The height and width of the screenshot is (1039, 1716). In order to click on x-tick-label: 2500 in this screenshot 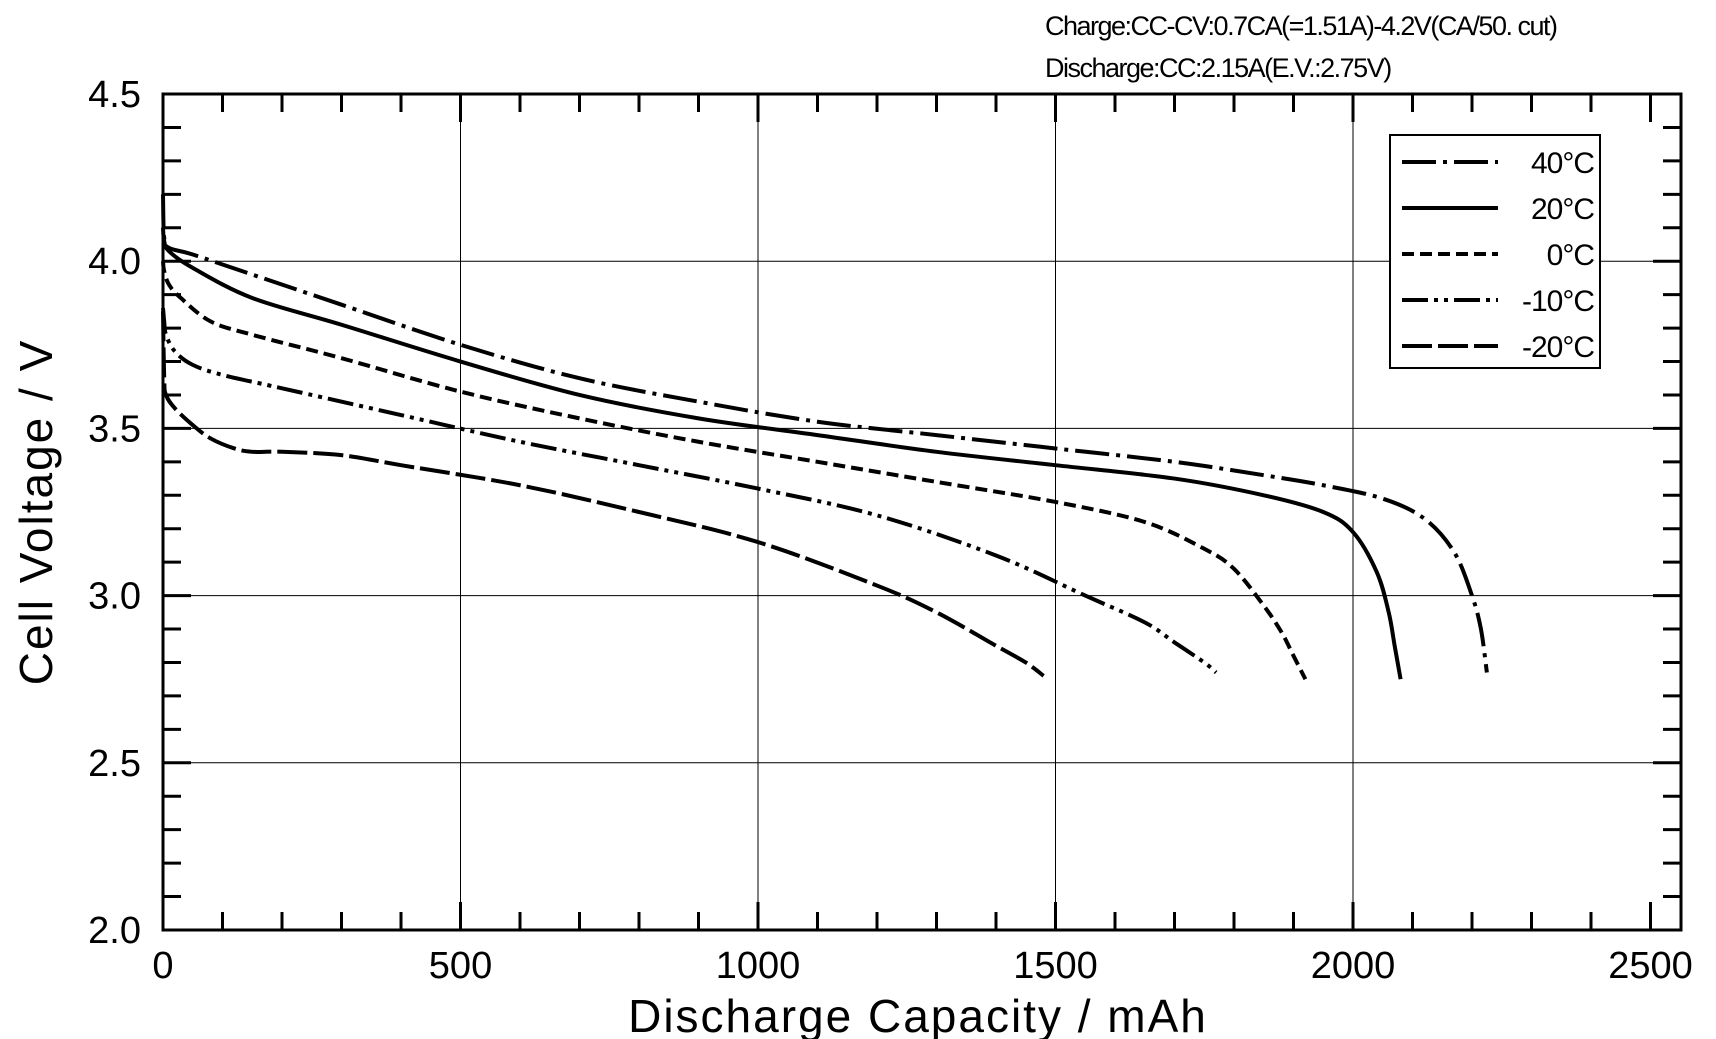, I will do `click(1650, 966)`.